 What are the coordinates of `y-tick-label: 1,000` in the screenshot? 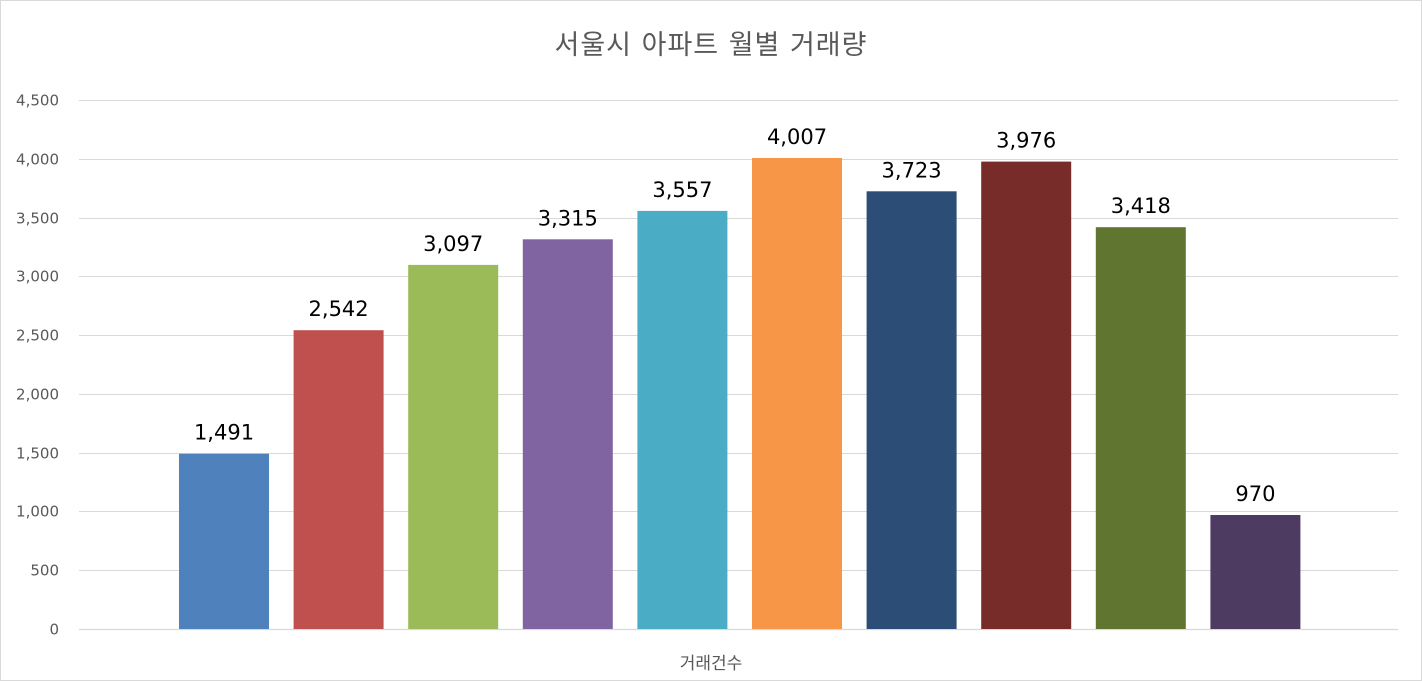 It's located at (37, 512).